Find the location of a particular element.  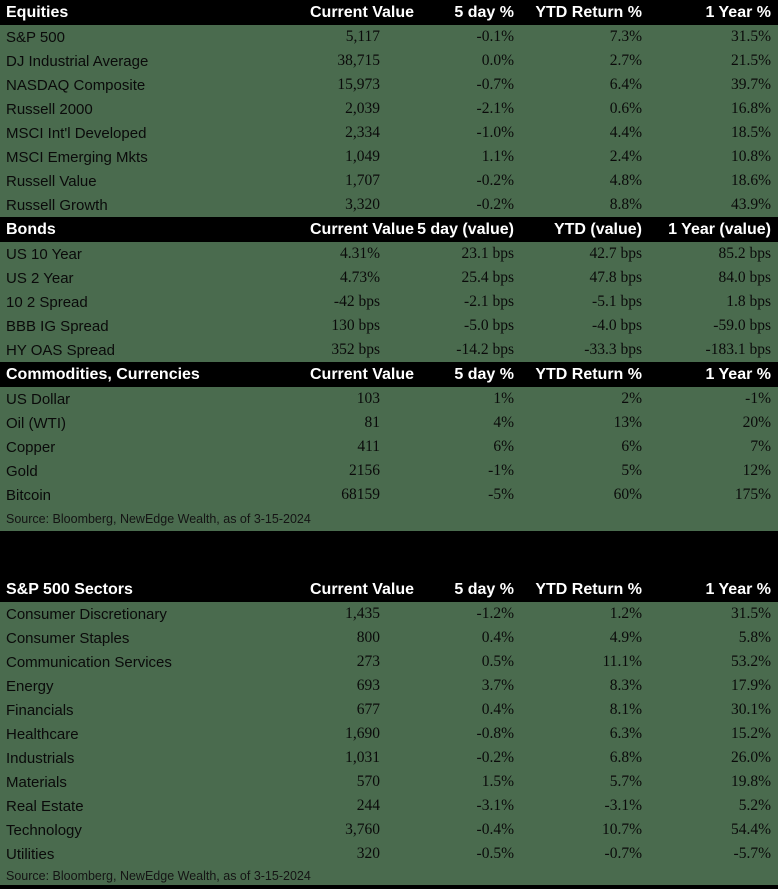

table-row: S&P 500 5,117 -0.1% 7.3% 31.5% is located at coordinates (389, 37).